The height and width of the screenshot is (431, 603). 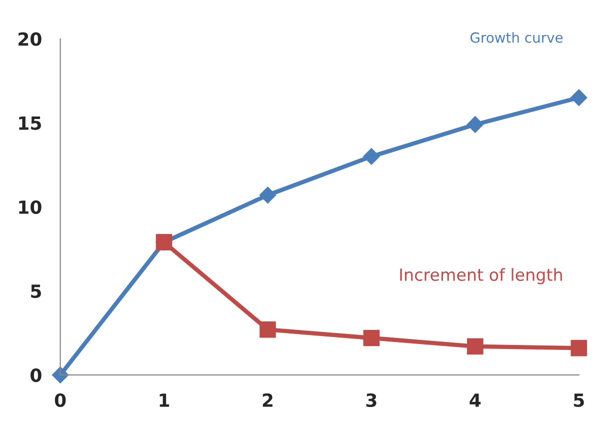 I want to click on x-tick-label: 1, so click(x=165, y=400).